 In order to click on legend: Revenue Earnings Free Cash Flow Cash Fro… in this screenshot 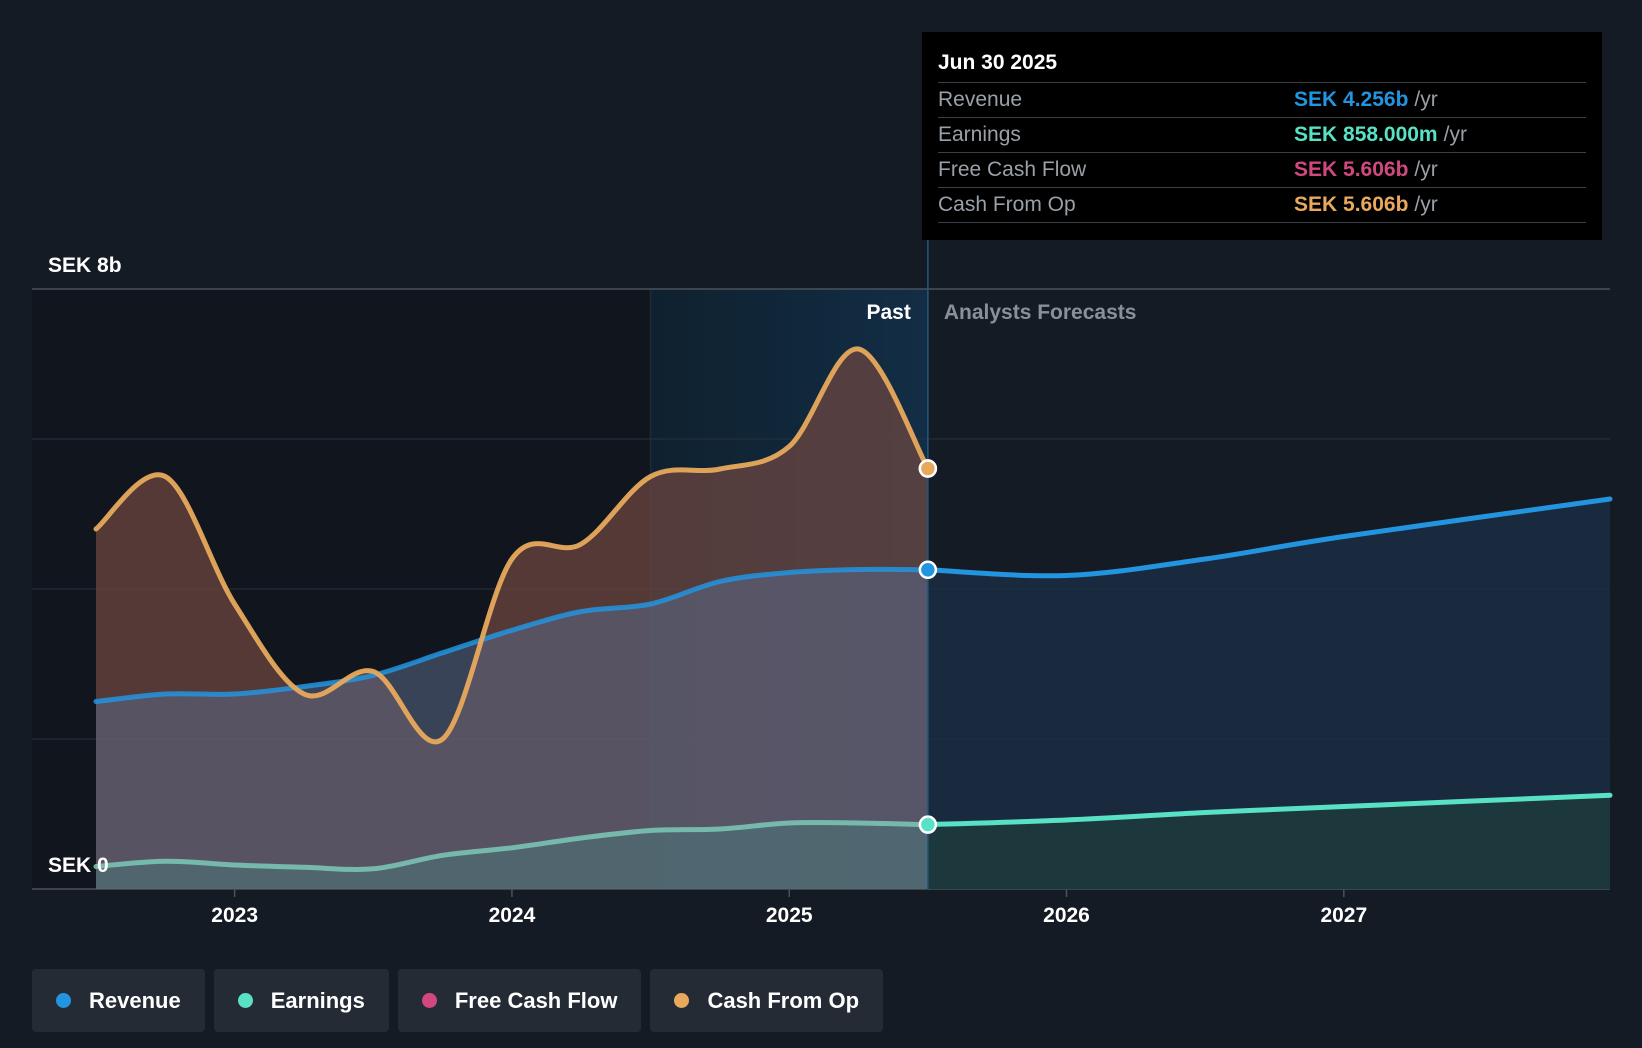, I will do `click(458, 1000)`.